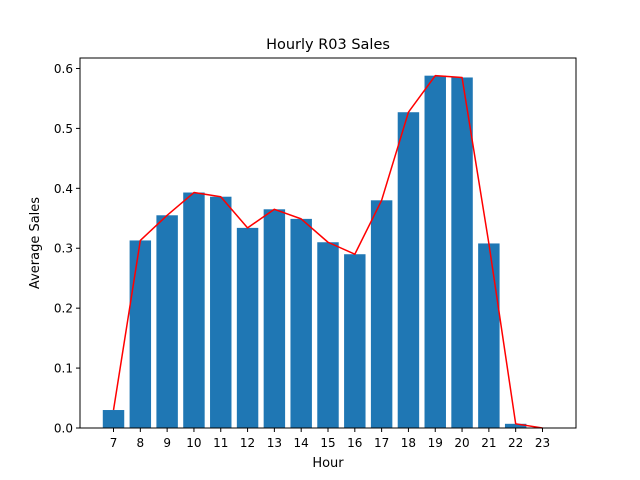 The height and width of the screenshot is (480, 640). I want to click on x-tick-label: 14, so click(301, 443).